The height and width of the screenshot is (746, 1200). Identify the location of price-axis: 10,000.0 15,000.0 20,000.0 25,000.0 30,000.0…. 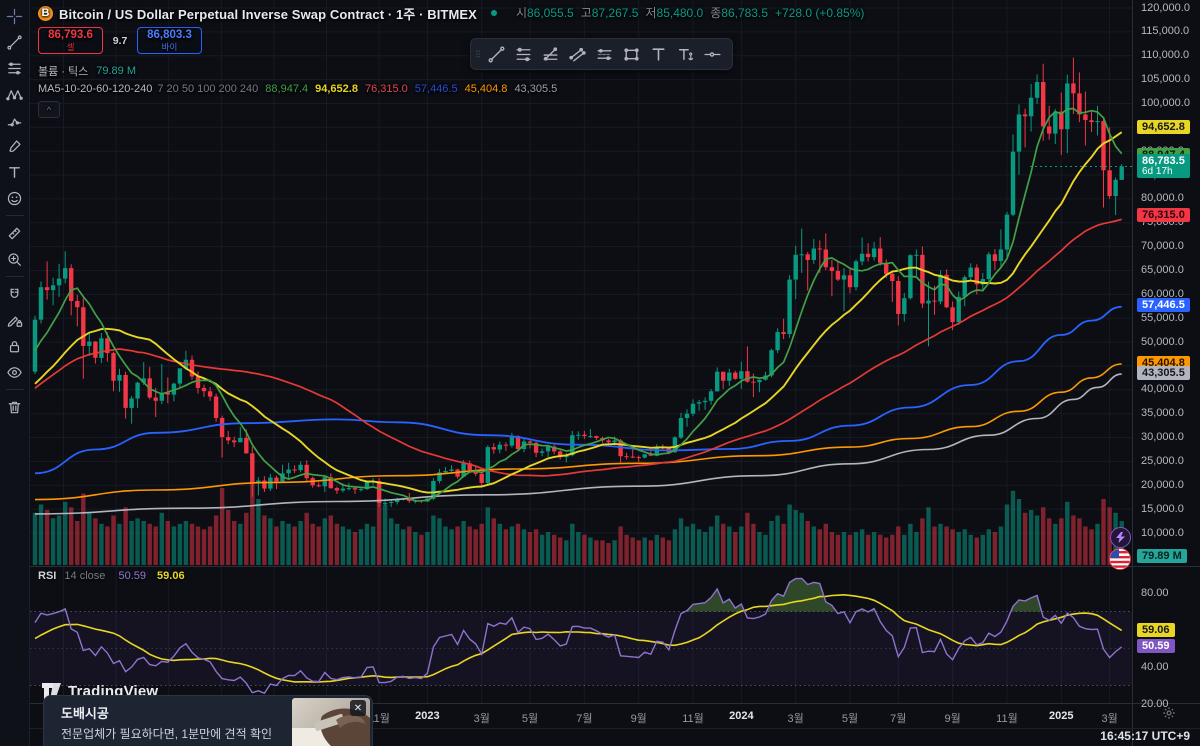
(1166, 355).